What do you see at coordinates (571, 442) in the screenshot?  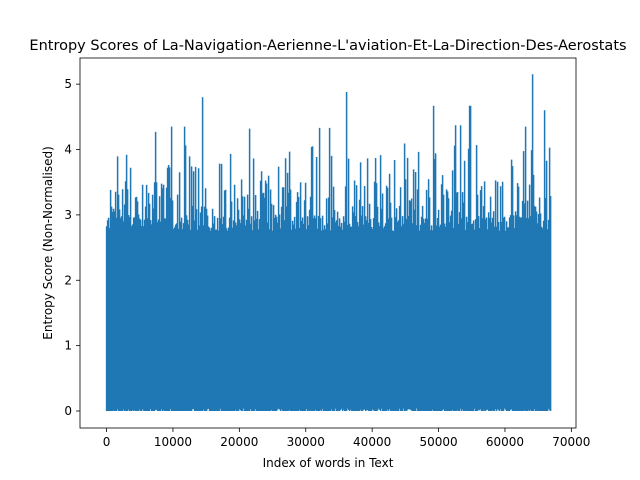 I see `x-tick-label: 70000` at bounding box center [571, 442].